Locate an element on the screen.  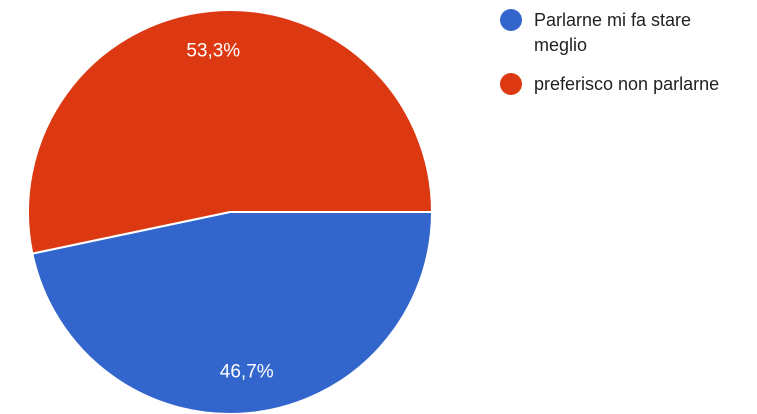
legend-swatch-red is located at coordinates (511, 84).